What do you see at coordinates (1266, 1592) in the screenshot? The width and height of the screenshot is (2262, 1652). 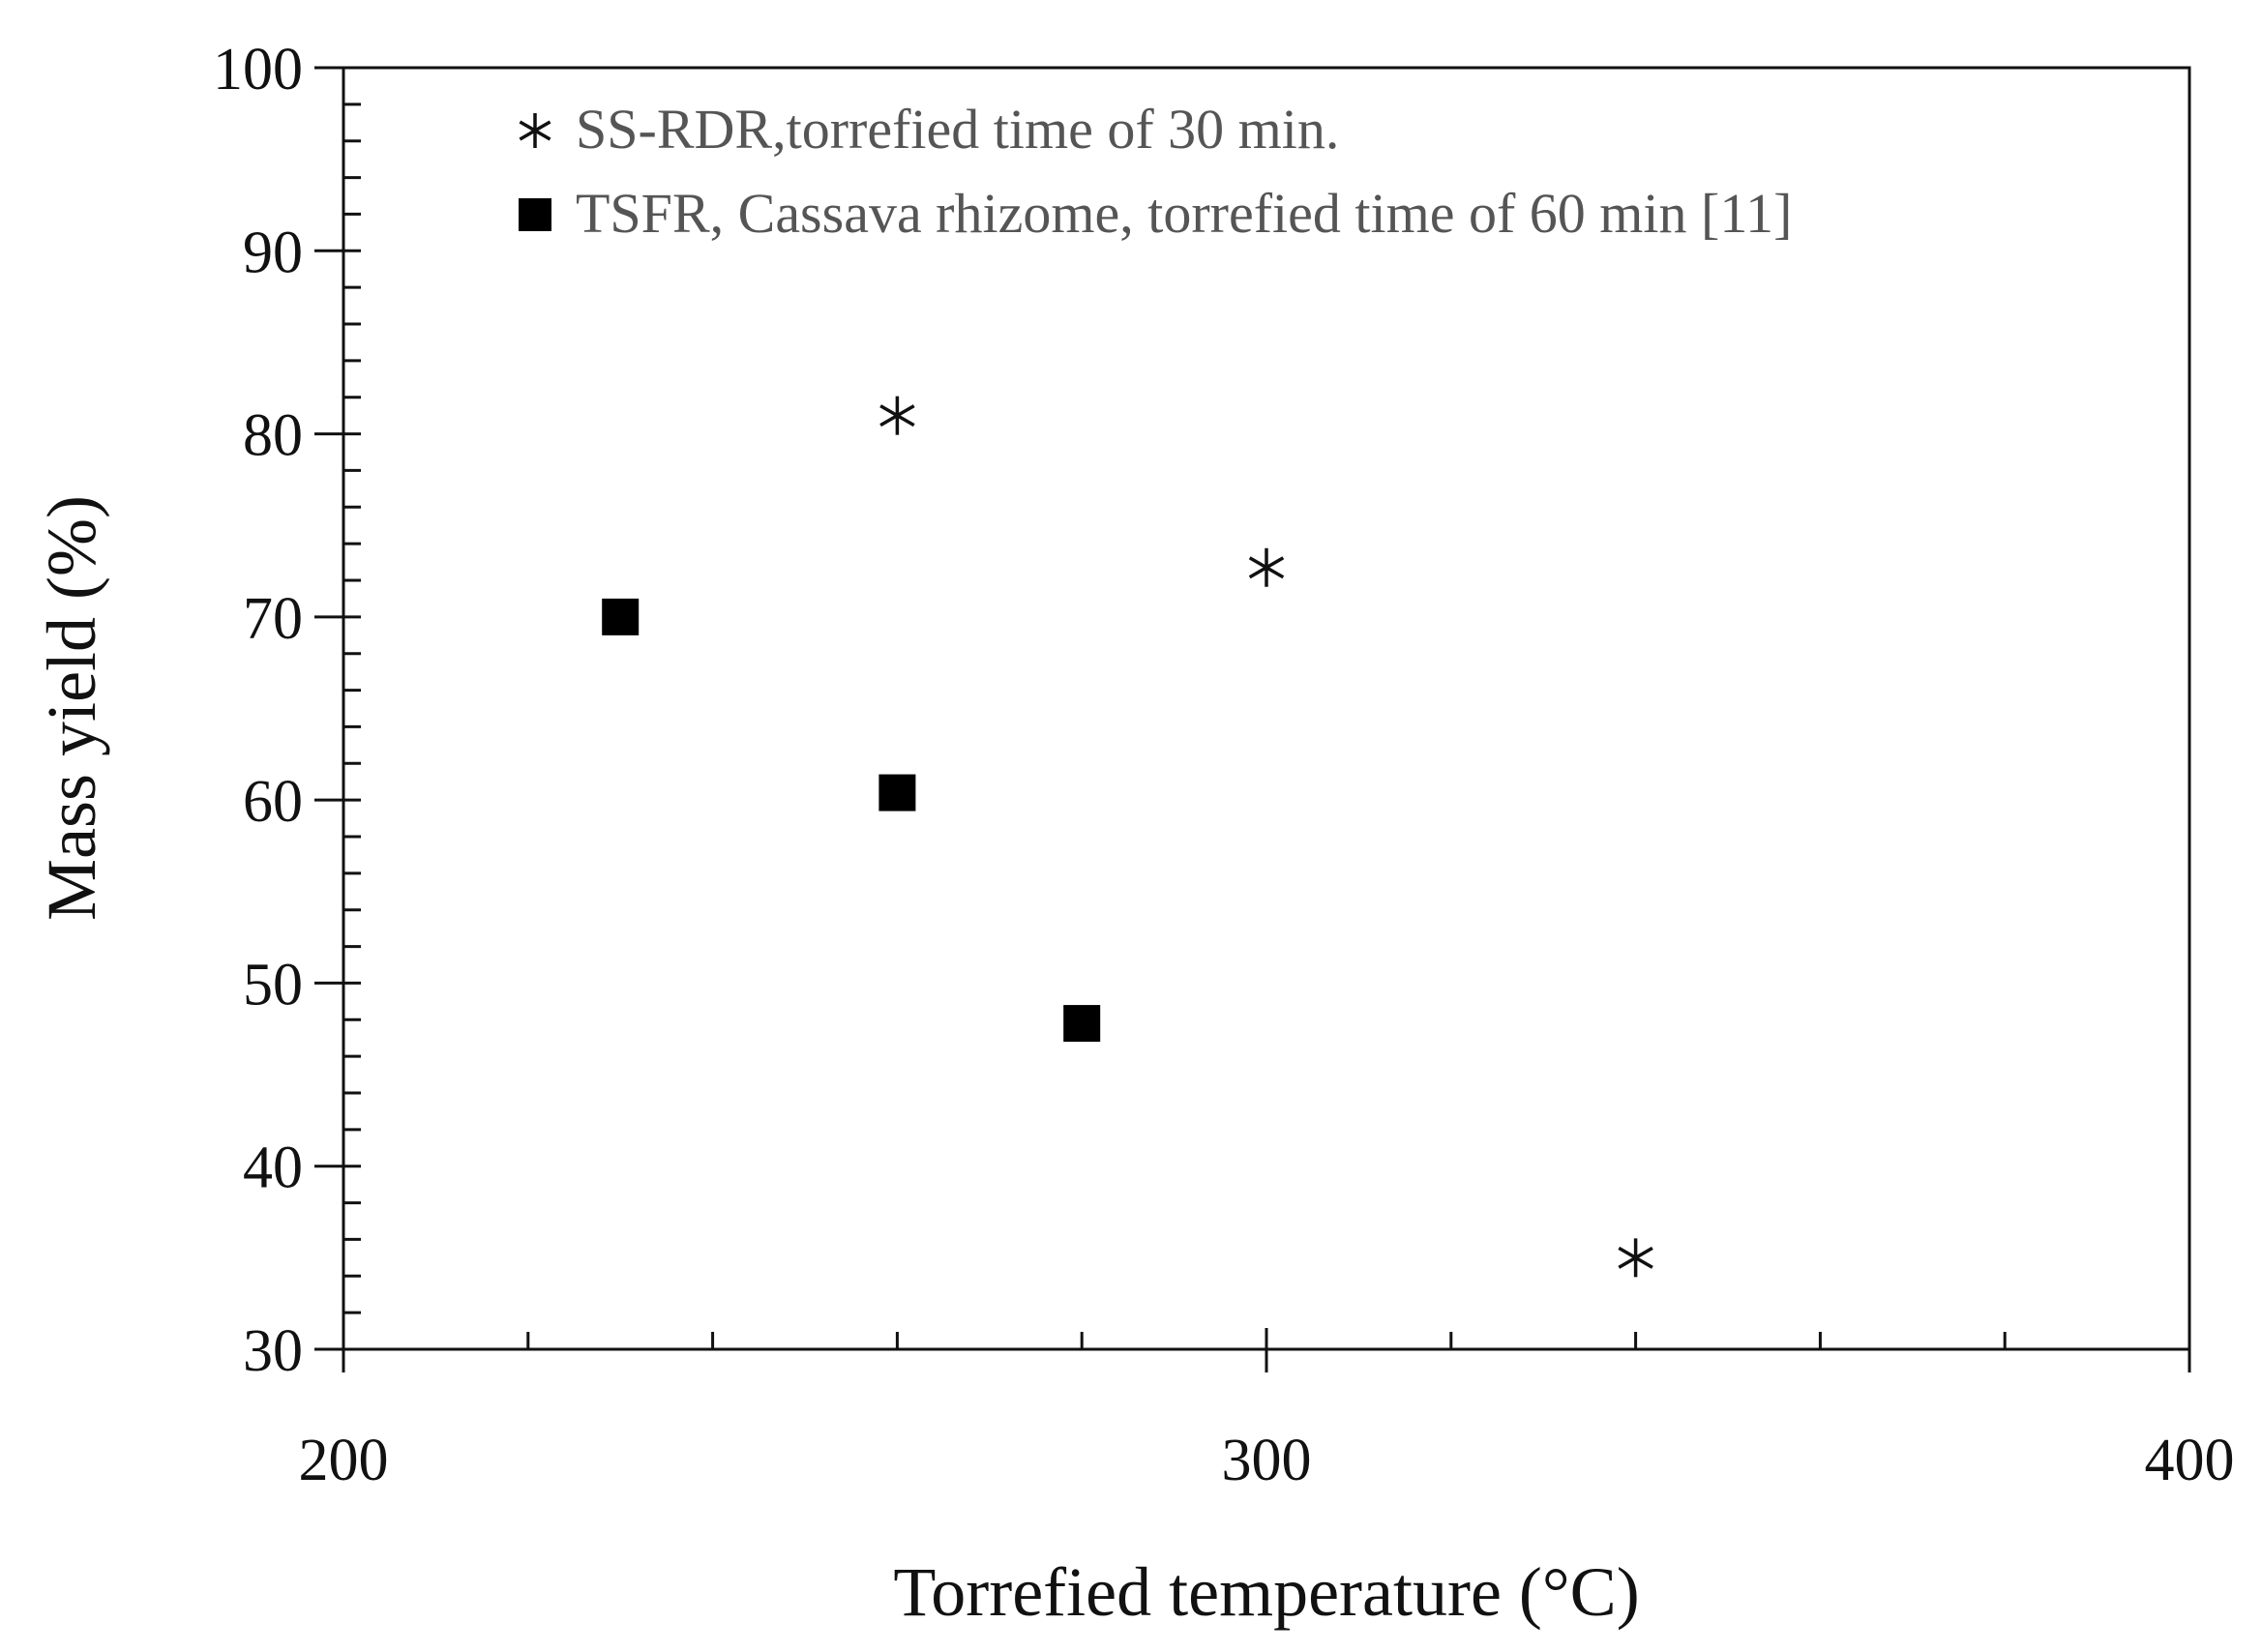 I see `x-axis-title: Torrefied temperature (°C)` at bounding box center [1266, 1592].